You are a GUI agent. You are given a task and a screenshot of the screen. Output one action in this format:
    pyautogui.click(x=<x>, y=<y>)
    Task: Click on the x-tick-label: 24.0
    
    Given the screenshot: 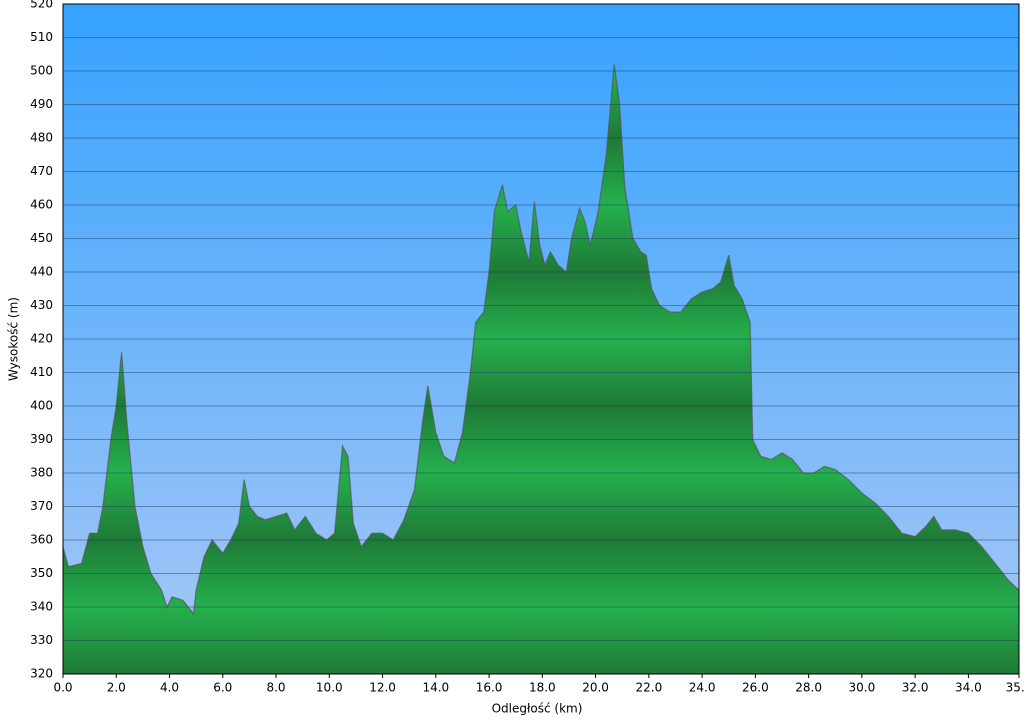 What is the action you would take?
    pyautogui.click(x=702, y=688)
    